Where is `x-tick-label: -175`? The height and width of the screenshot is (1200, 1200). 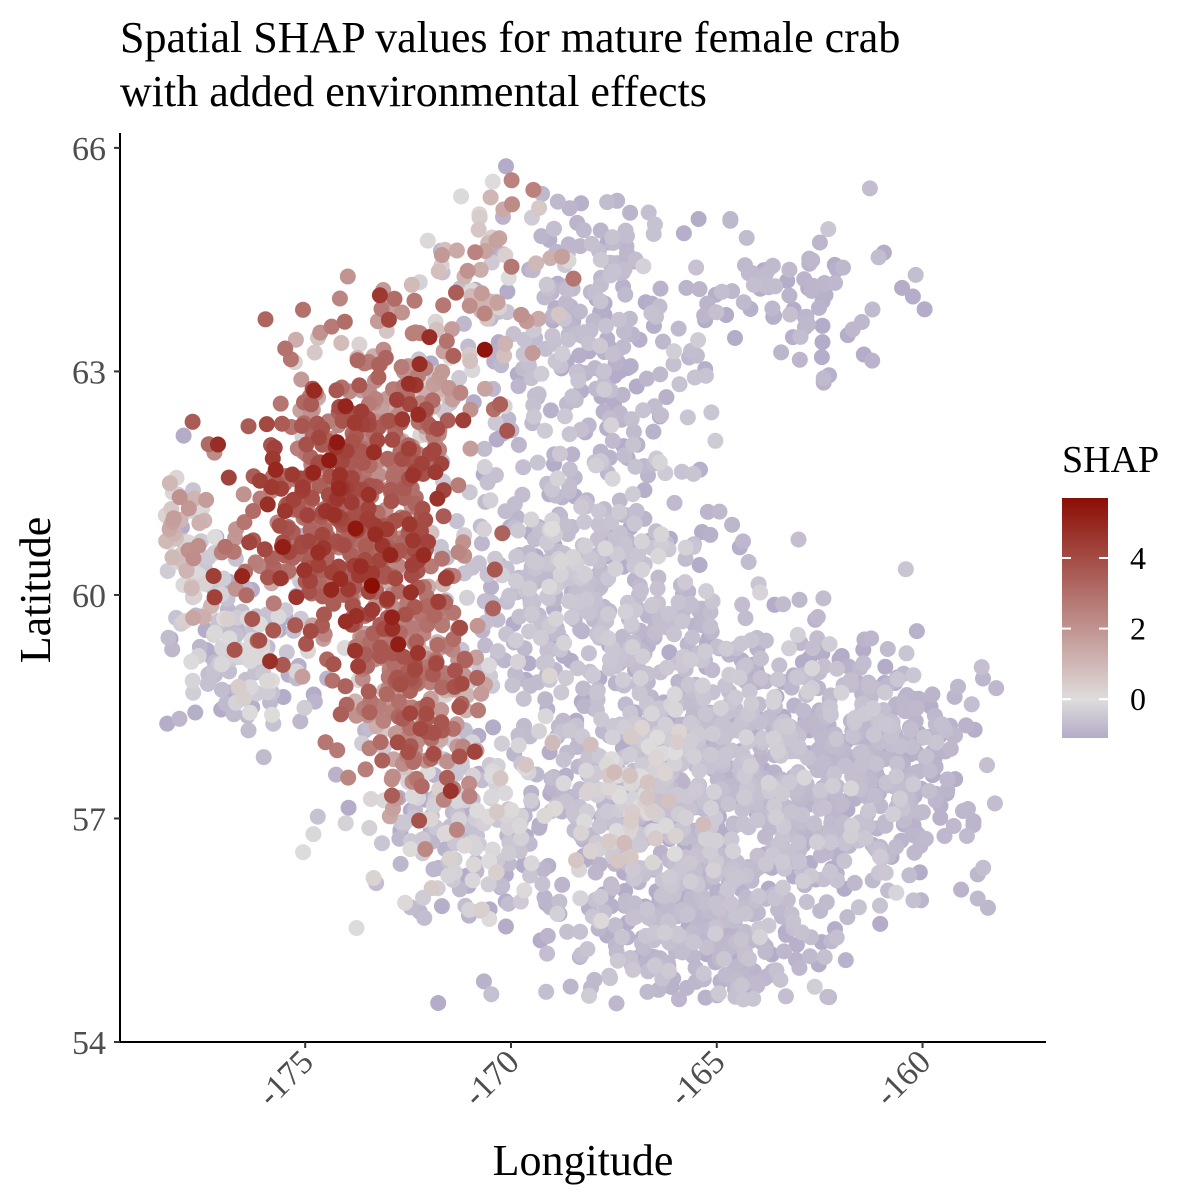
x-tick-label: -175 is located at coordinates (286, 1078).